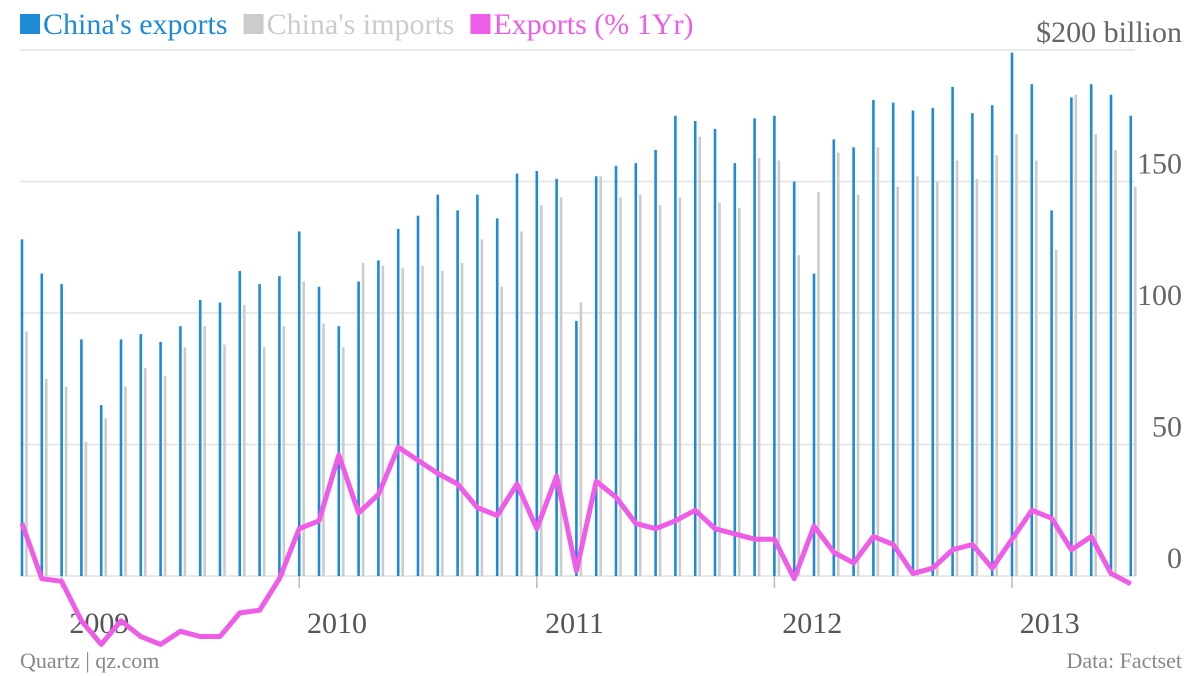 The width and height of the screenshot is (1200, 676). I want to click on y-tick-label: 50, so click(1167, 427).